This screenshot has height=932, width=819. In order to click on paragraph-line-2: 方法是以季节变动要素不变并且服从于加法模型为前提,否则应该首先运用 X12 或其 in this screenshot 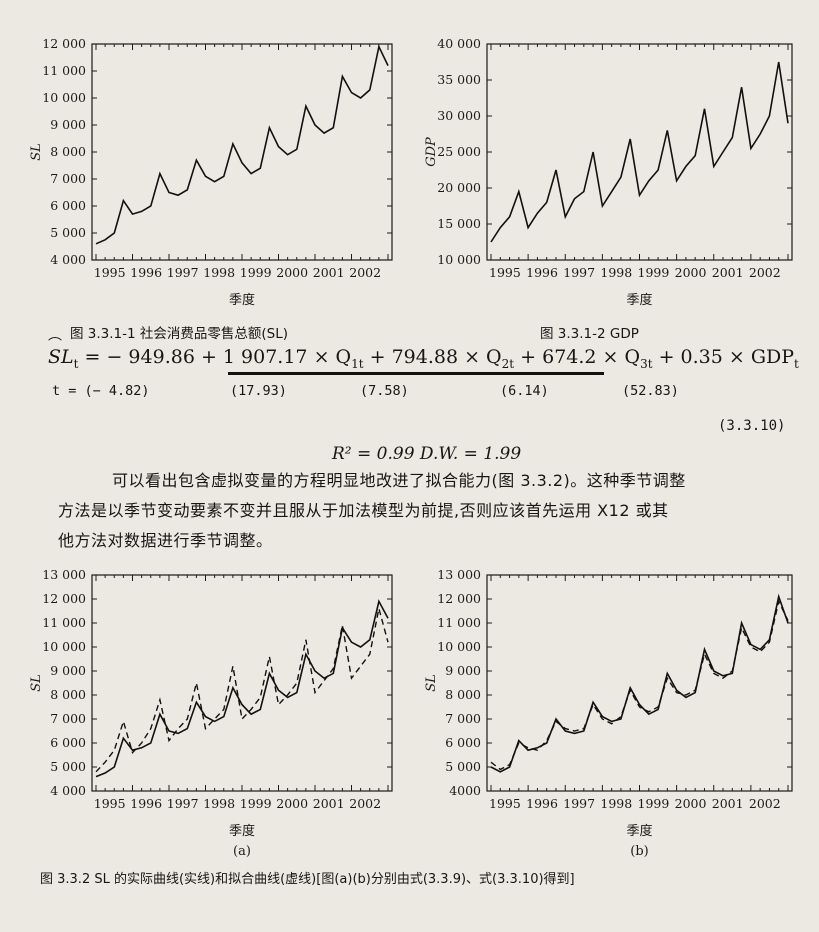, I will do `click(363, 510)`.